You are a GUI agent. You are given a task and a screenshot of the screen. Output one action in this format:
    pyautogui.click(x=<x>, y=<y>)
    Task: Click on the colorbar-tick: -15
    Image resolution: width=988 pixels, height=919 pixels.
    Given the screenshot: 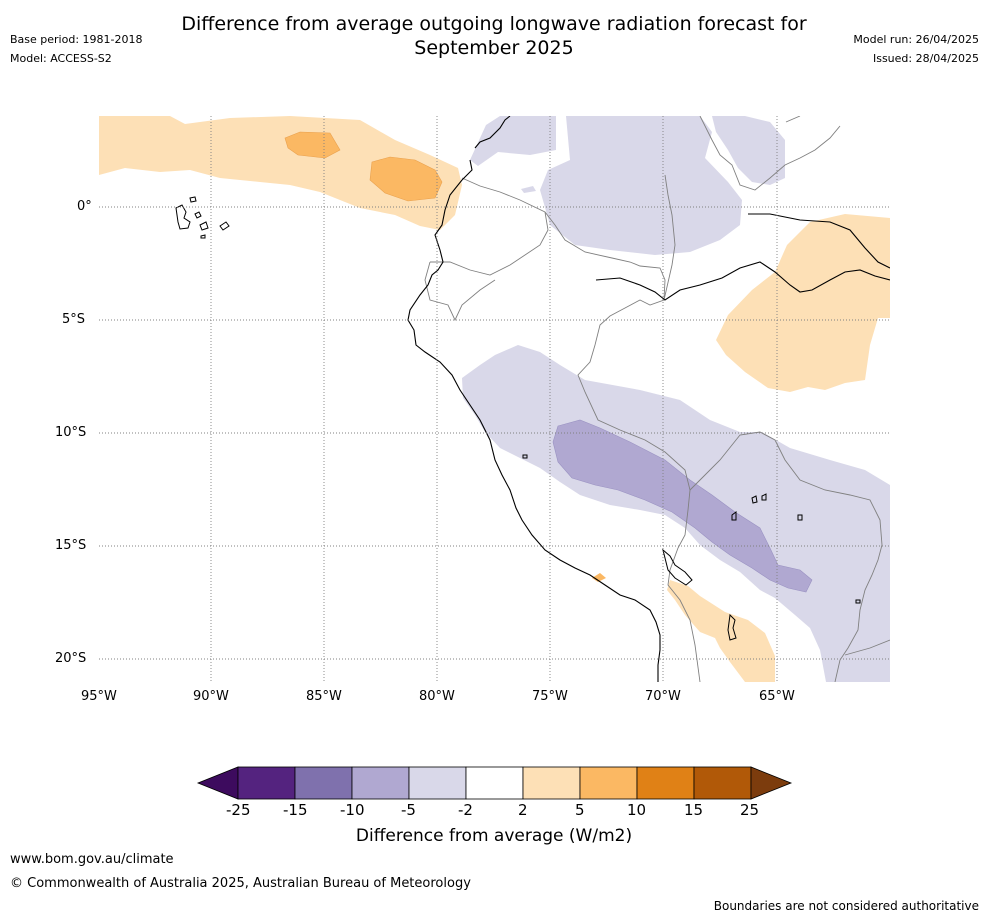 What is the action you would take?
    pyautogui.click(x=295, y=810)
    